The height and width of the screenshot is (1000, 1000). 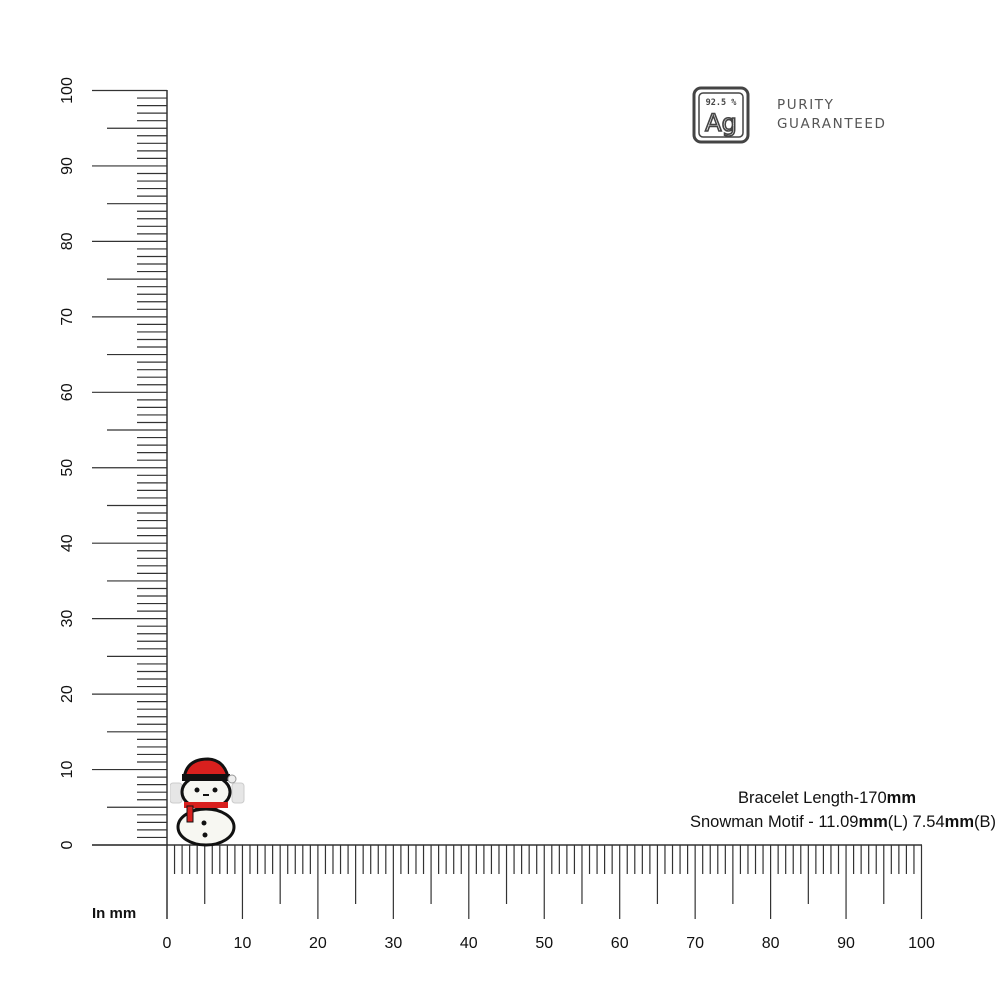 What do you see at coordinates (901, 798) in the screenshot?
I see `bracelet-length-unit: mm` at bounding box center [901, 798].